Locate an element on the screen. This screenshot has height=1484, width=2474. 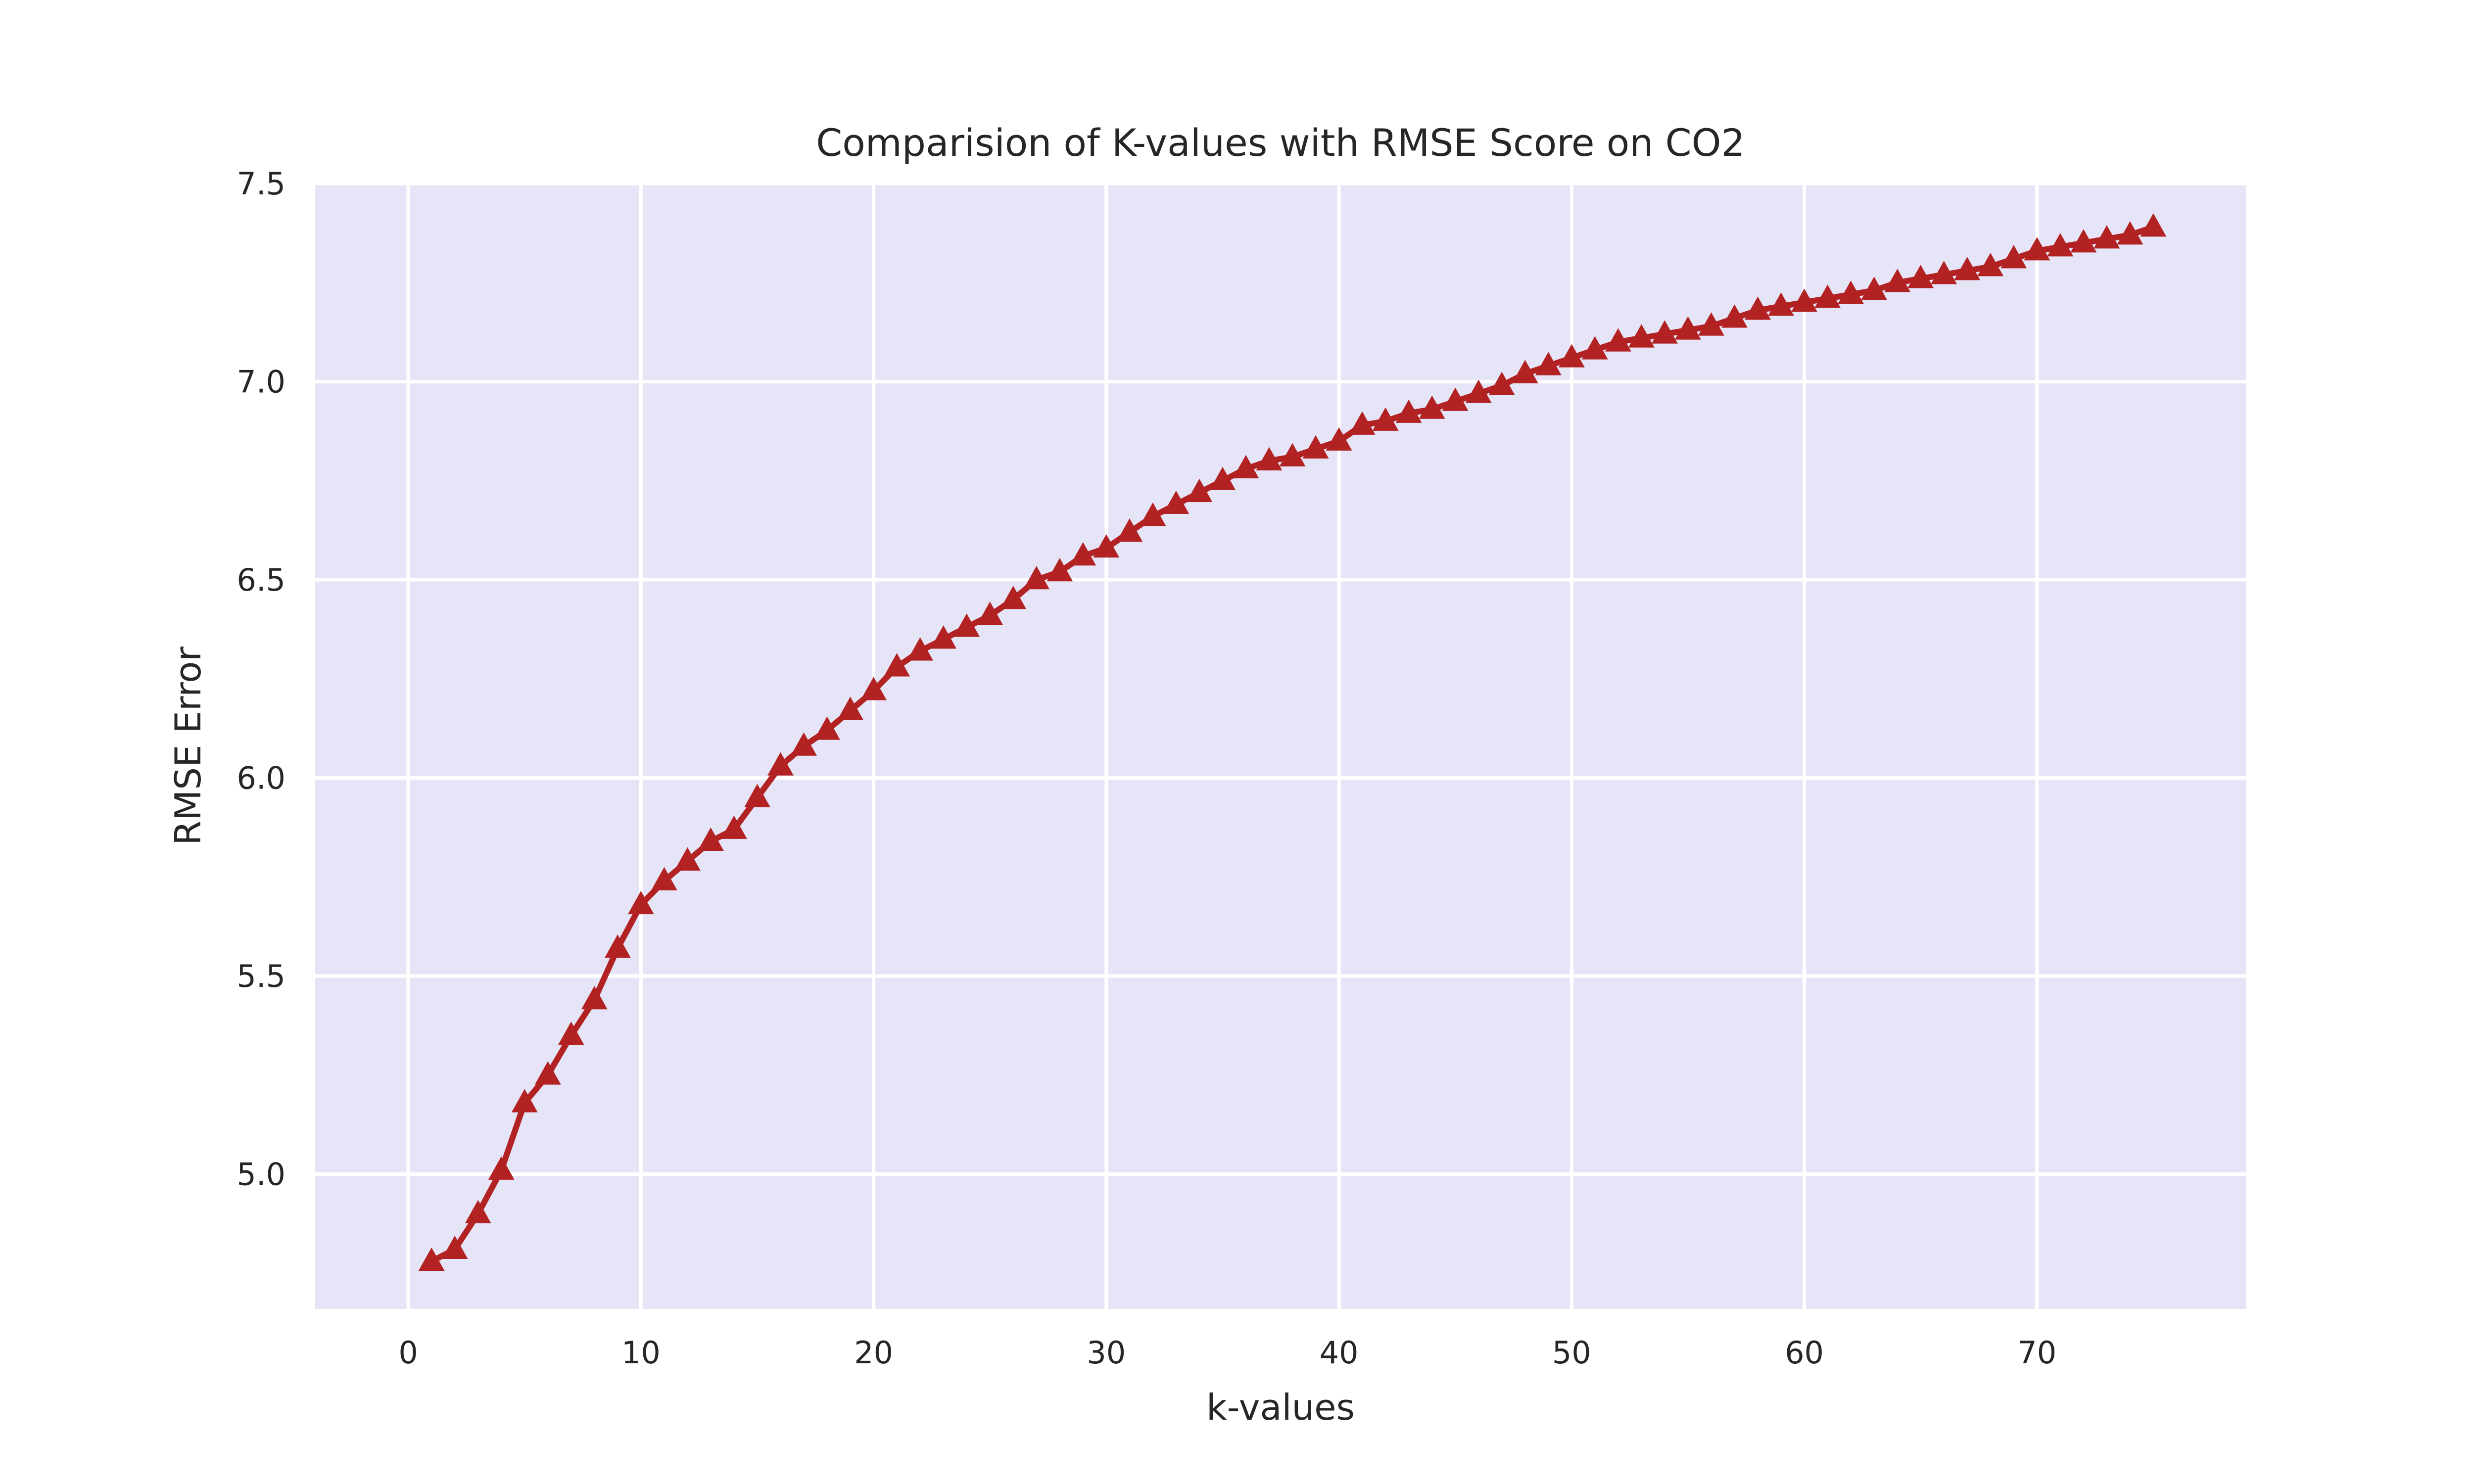
y-tick-label: 6.0 is located at coordinates (261, 778).